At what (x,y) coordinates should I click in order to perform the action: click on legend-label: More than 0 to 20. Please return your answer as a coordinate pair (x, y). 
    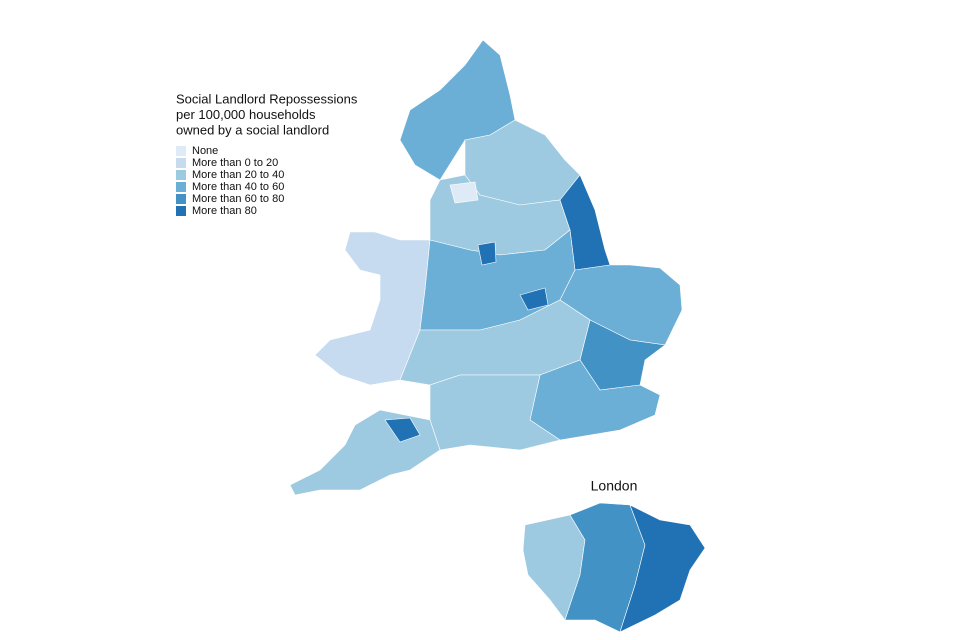
    Looking at the image, I should click on (235, 163).